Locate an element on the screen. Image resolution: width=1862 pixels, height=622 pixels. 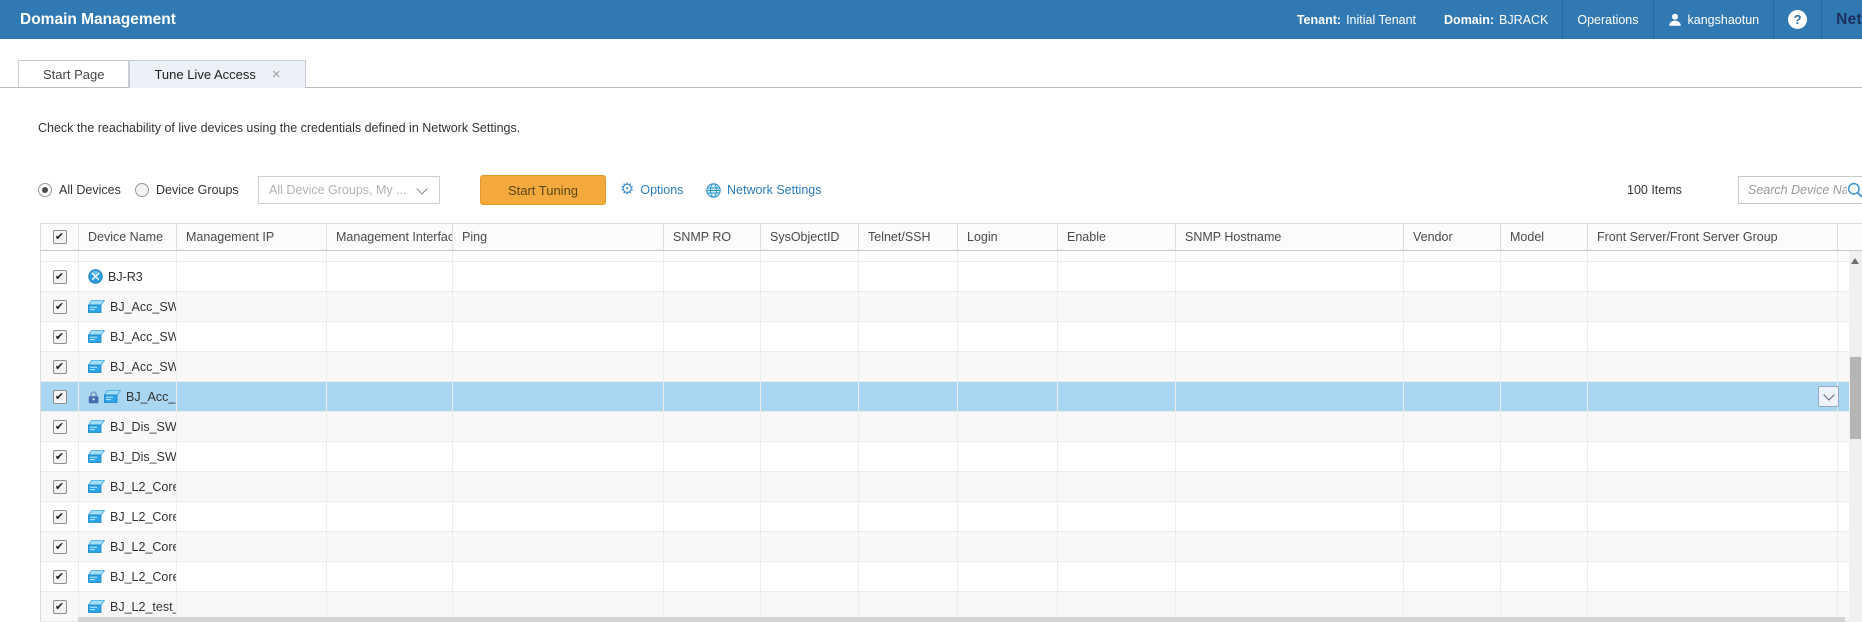
column-header-telnet-ssh: Telnet/SSH is located at coordinates (908, 237).